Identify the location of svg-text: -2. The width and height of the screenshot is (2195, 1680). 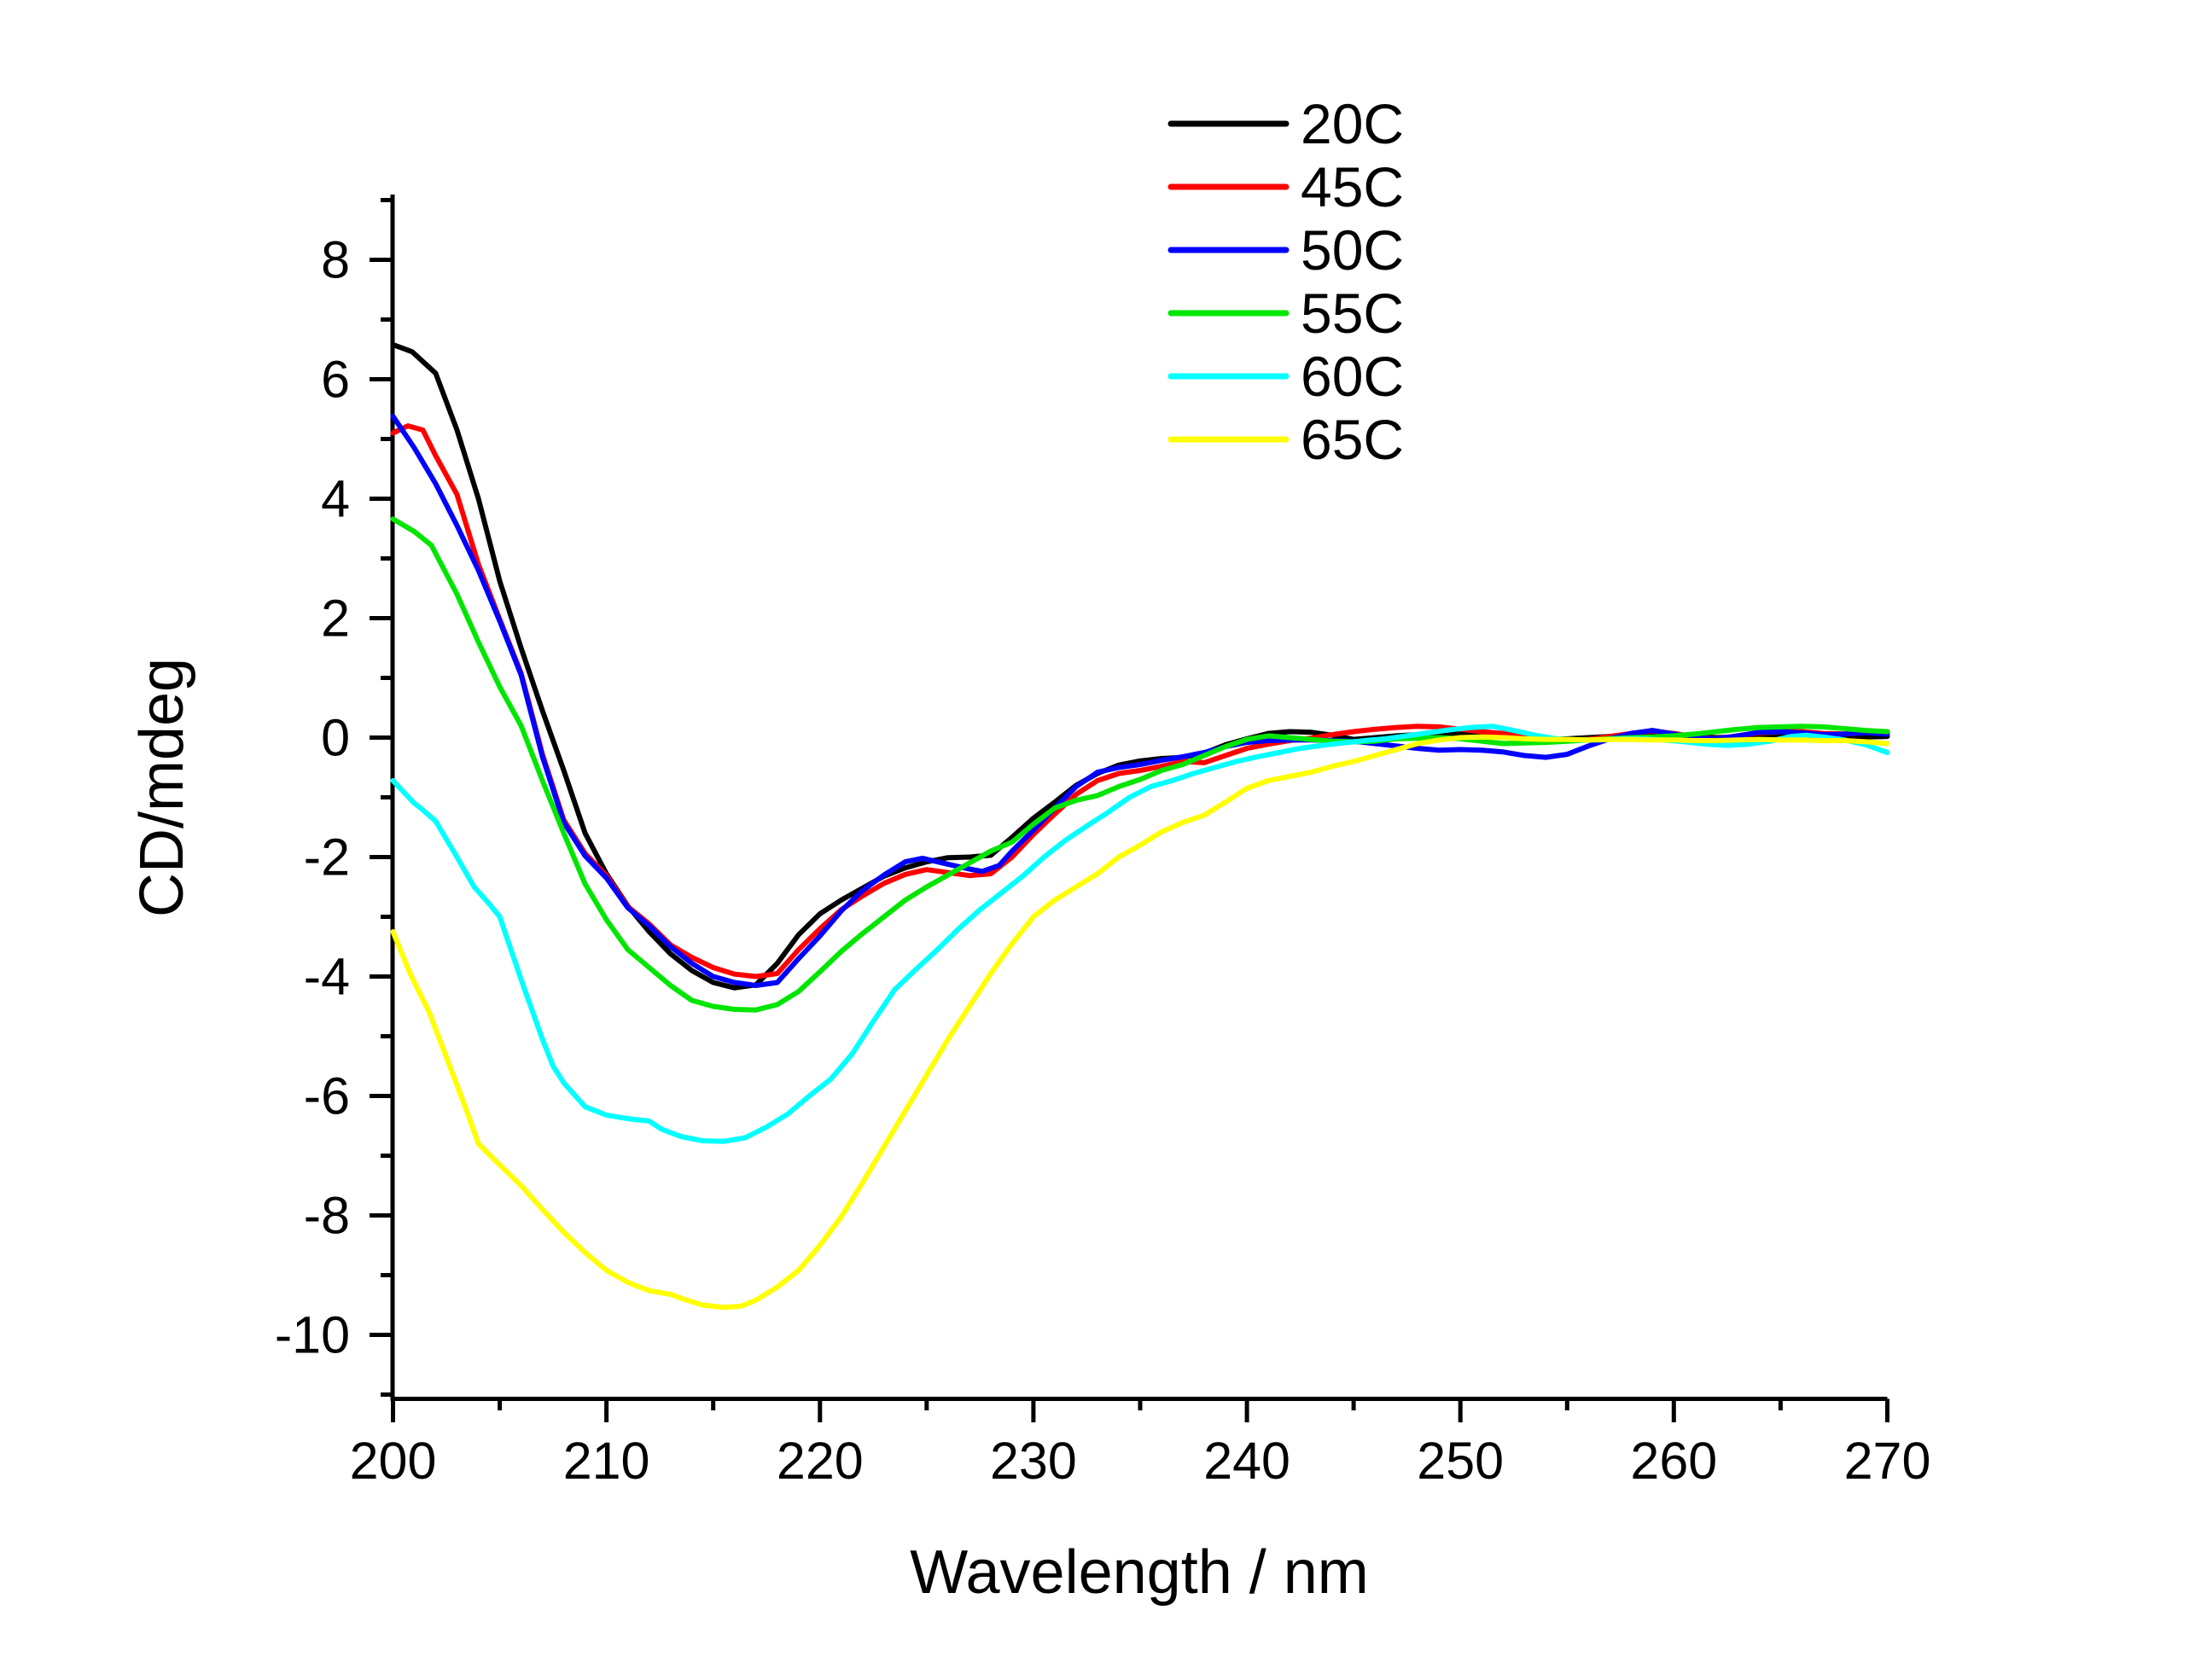
(327, 858).